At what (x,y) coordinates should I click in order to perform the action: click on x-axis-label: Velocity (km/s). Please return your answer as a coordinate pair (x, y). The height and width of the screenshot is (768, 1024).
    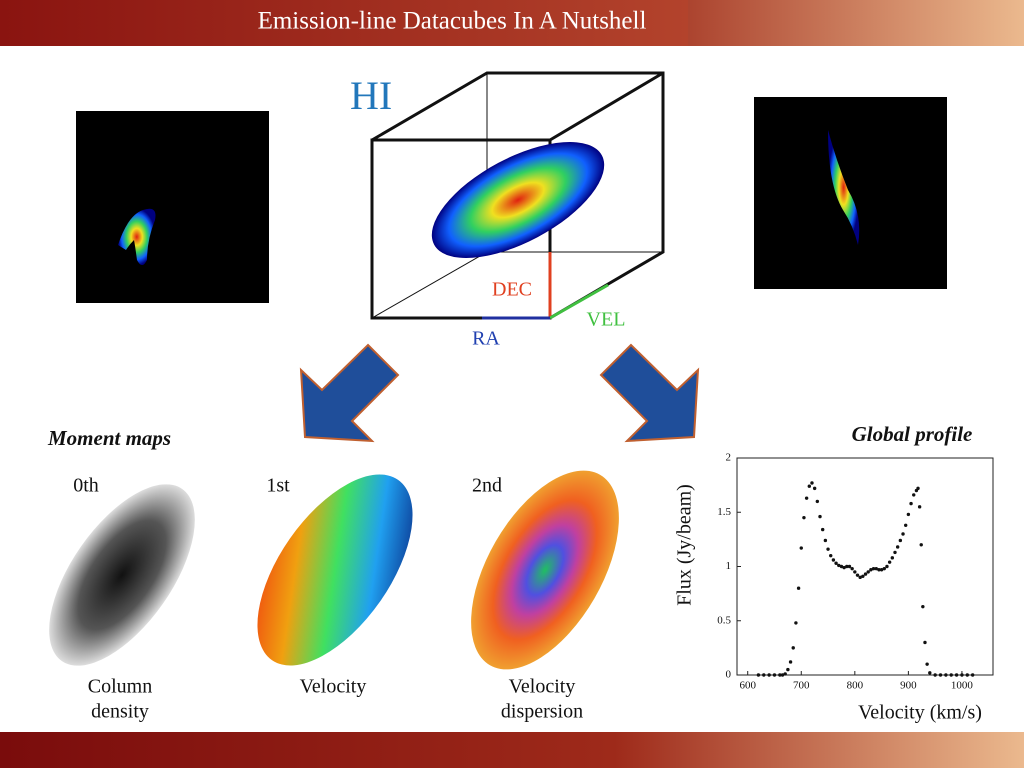
    Looking at the image, I should click on (920, 713).